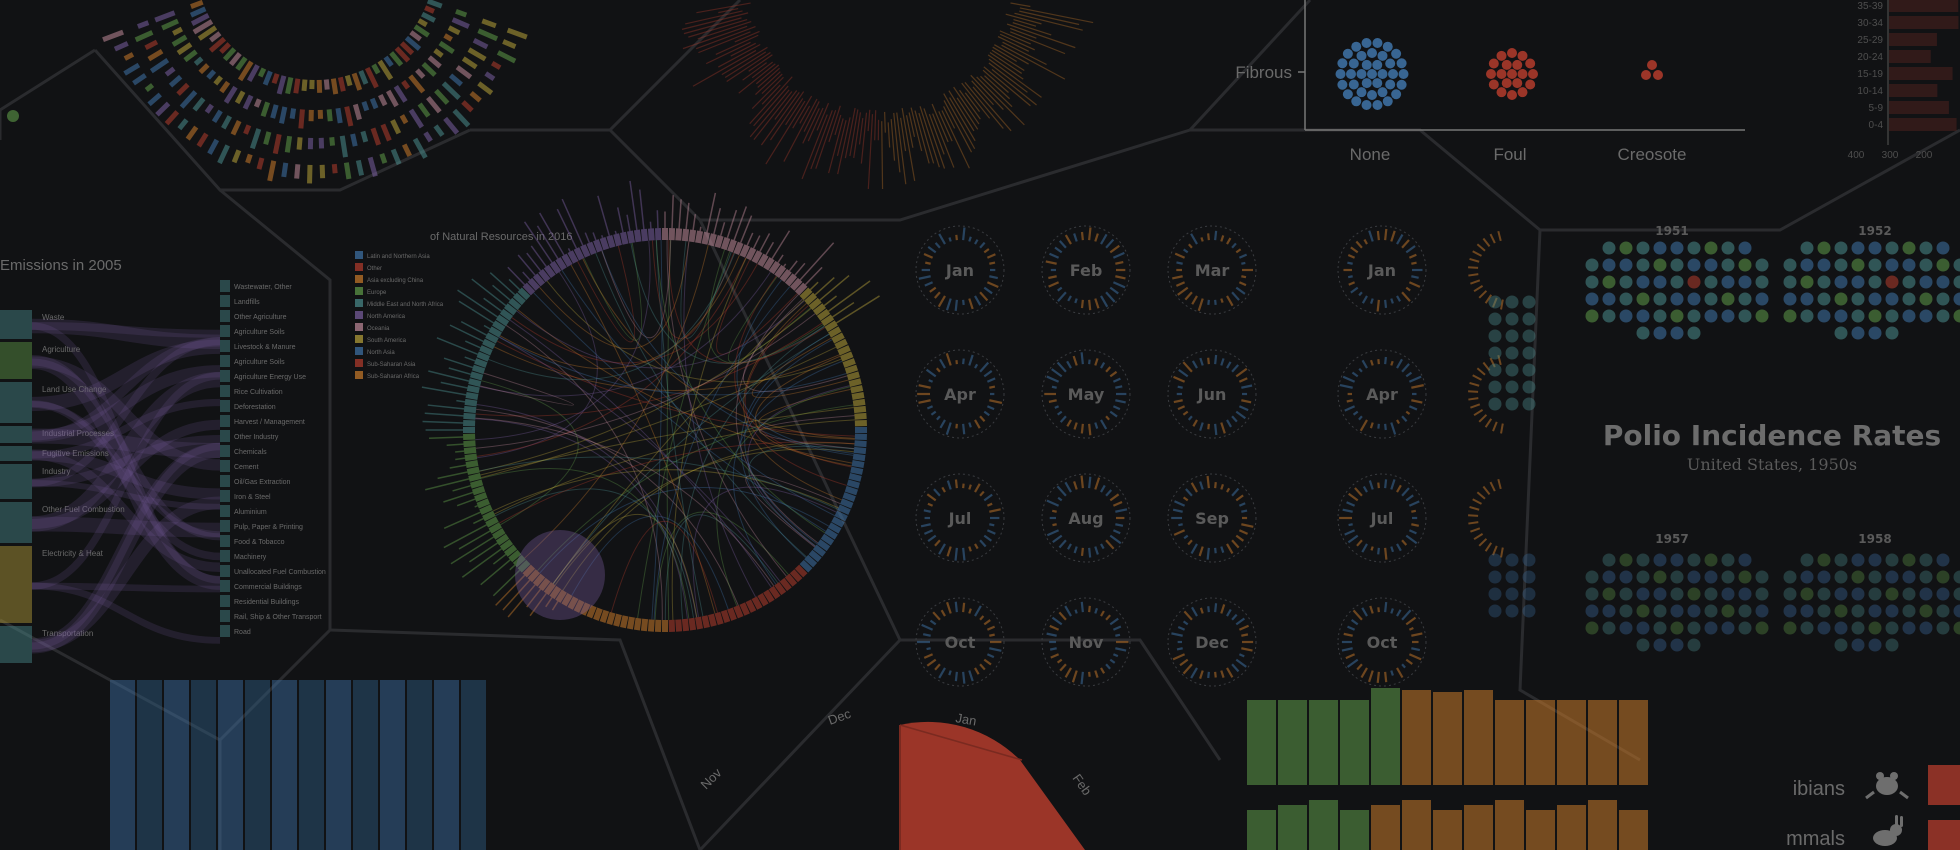 This screenshot has width=1960, height=850. Describe the element at coordinates (298, 765) in the screenshot. I see `striped-bar-chart` at that location.